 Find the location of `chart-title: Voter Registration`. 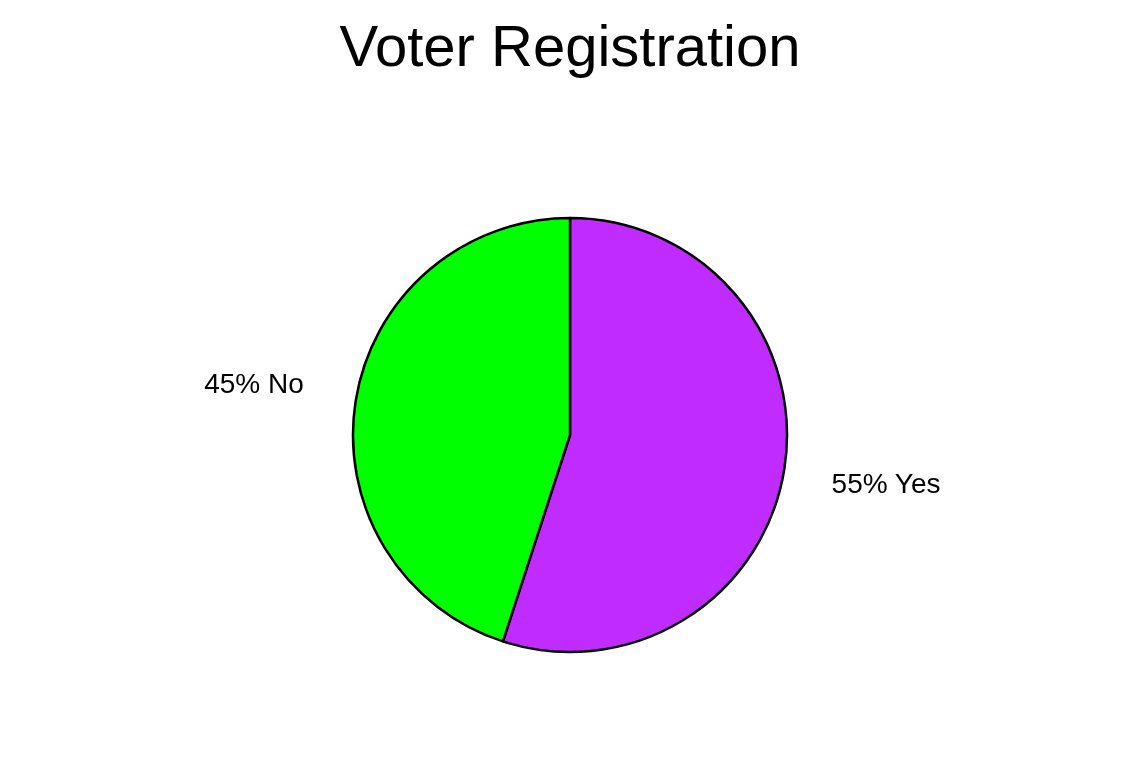

chart-title: Voter Registration is located at coordinates (570, 45).